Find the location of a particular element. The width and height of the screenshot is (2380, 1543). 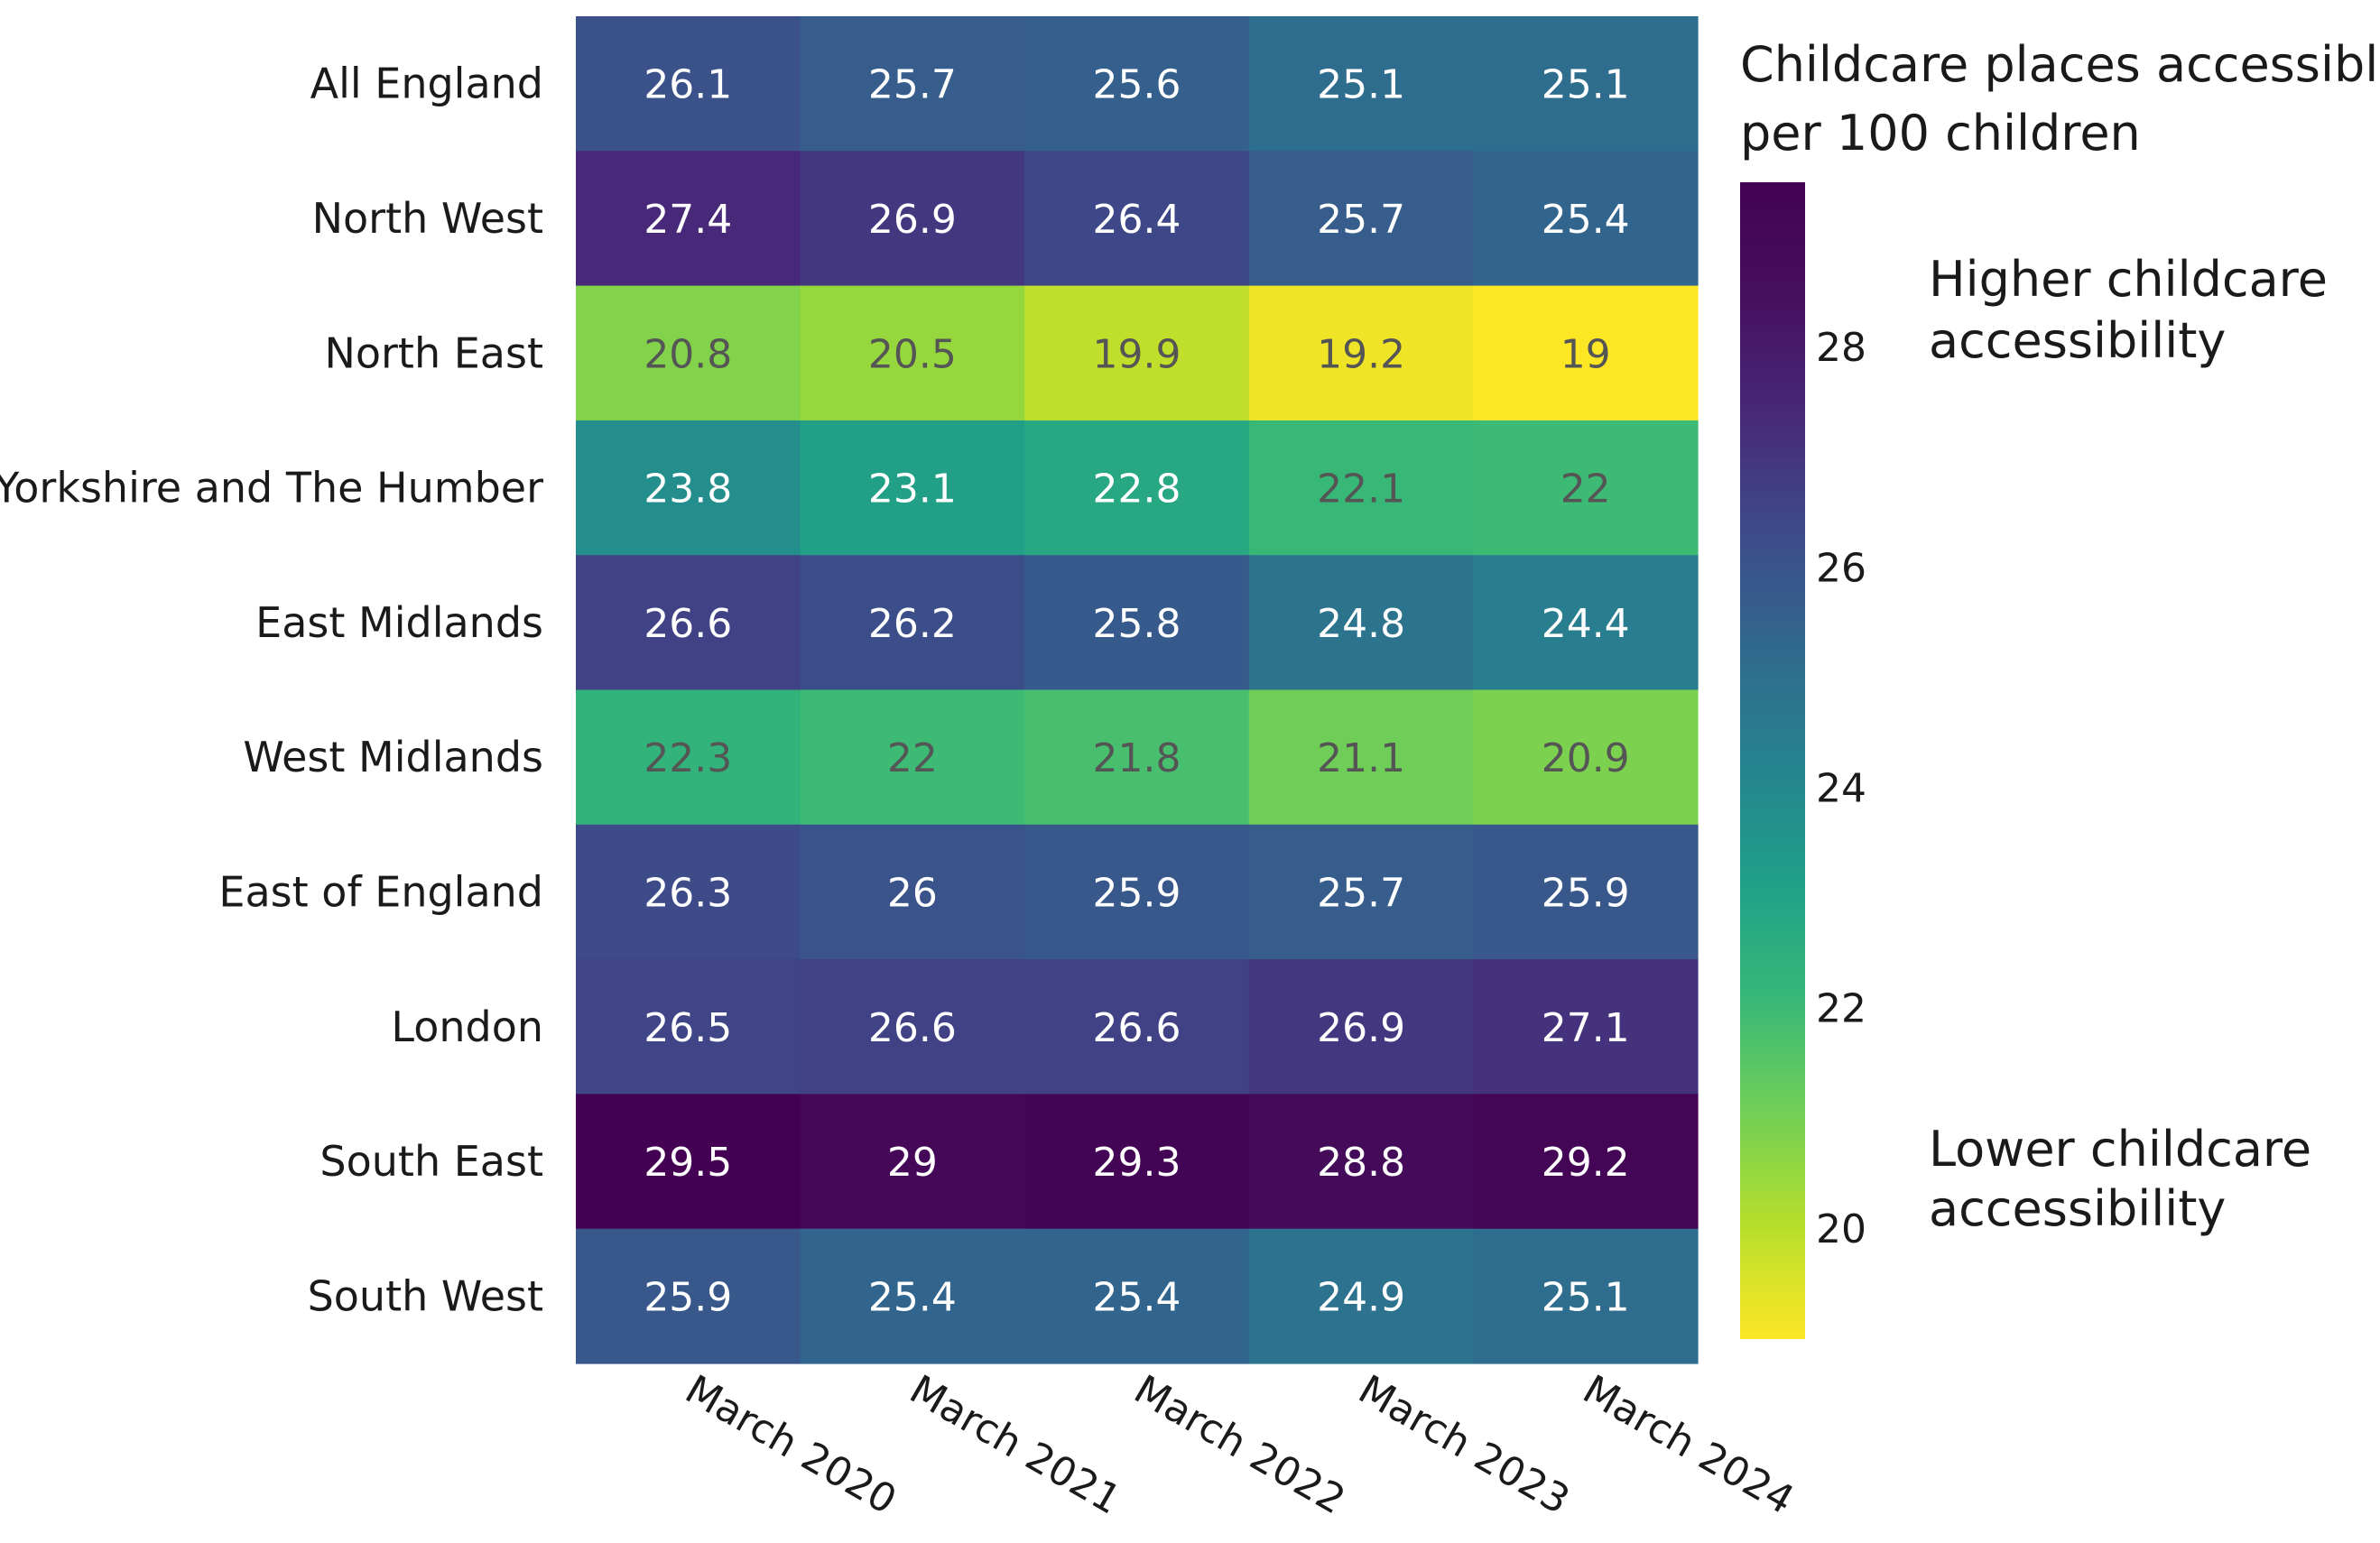

cell-value-london-march-2022: 26.6 is located at coordinates (1137, 1028).